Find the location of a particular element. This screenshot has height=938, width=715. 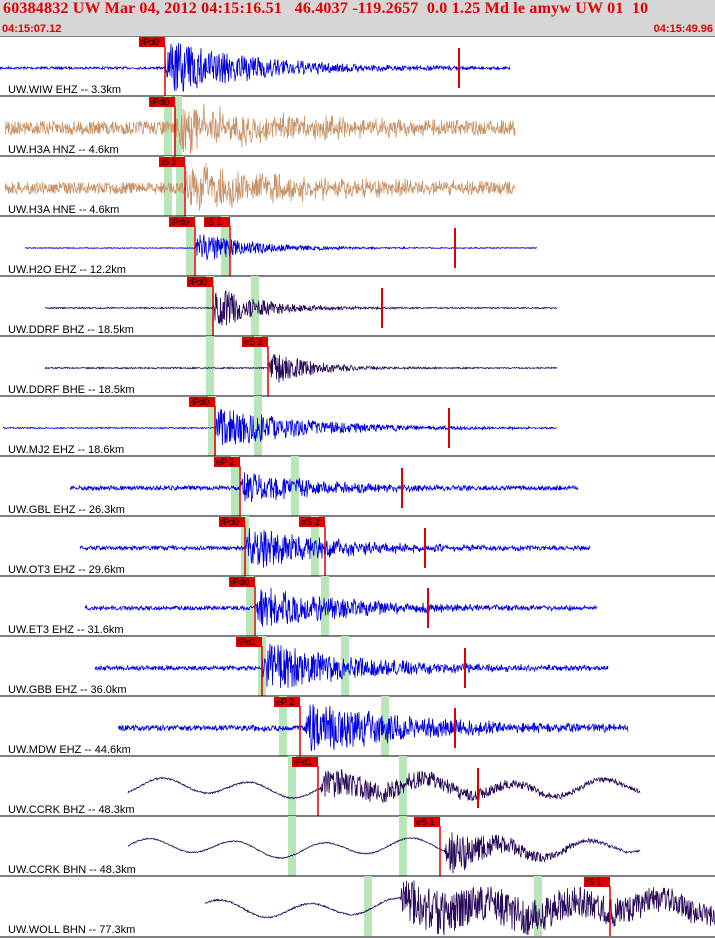

pick-label: eP 2 is located at coordinates (225, 462).